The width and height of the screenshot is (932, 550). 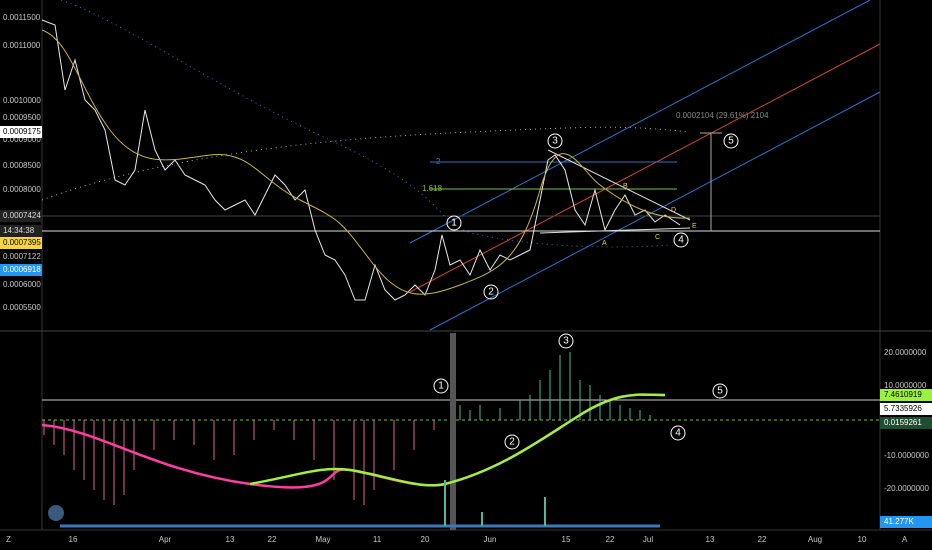 I want to click on price-axis-label: 0.0011500, so click(x=22, y=17).